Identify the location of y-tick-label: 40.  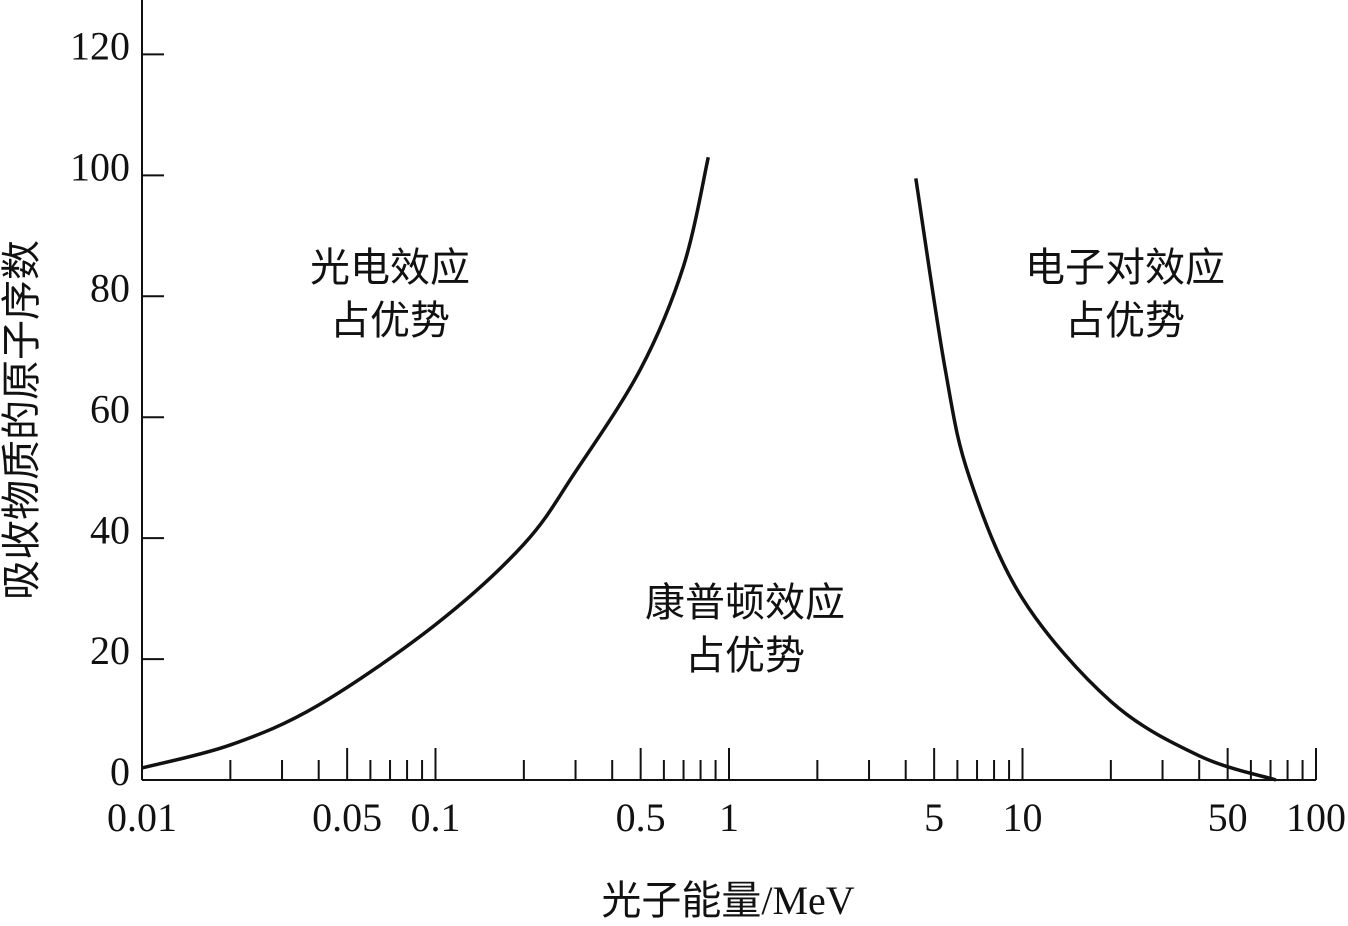
(110, 529).